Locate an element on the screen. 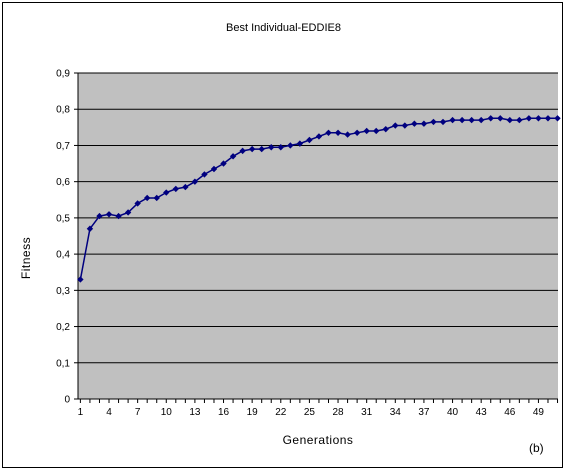 The height and width of the screenshot is (472, 567). x-tick-label: 28 is located at coordinates (338, 412).